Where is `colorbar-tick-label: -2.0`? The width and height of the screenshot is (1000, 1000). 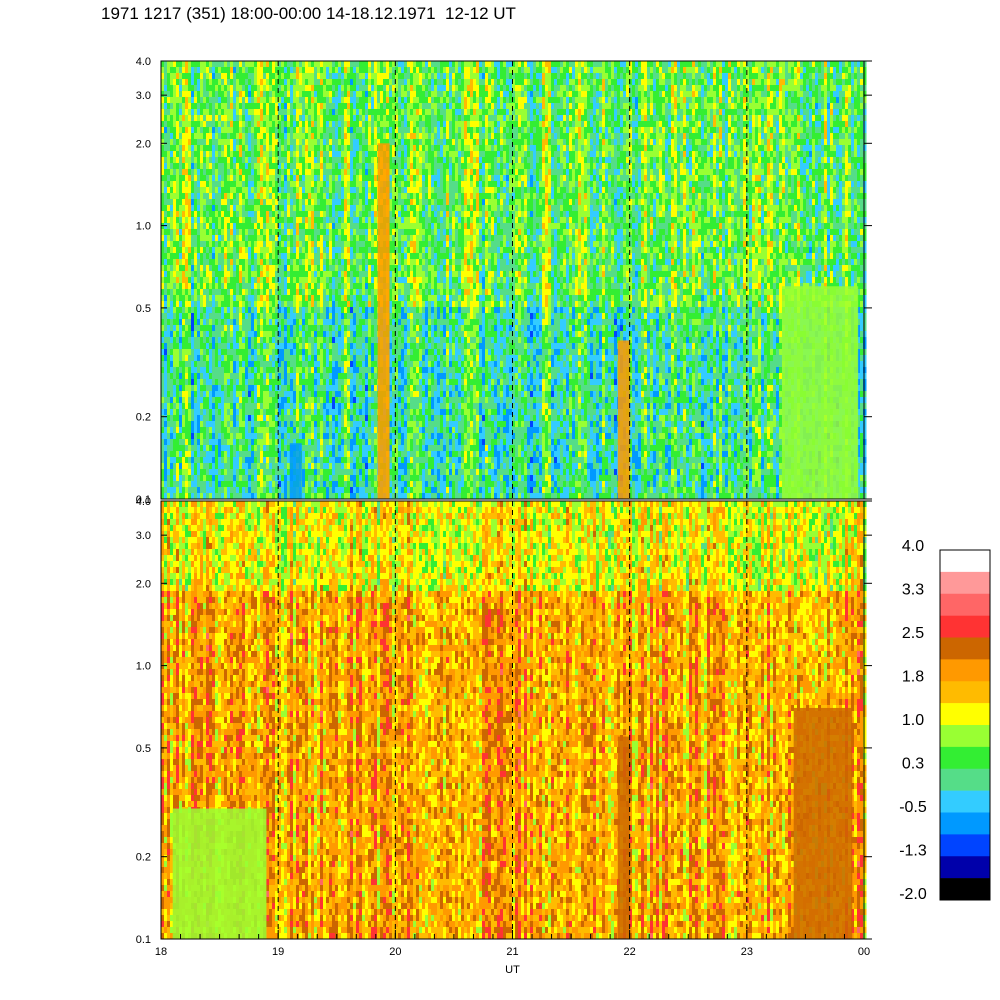 colorbar-tick-label: -2.0 is located at coordinates (913, 894).